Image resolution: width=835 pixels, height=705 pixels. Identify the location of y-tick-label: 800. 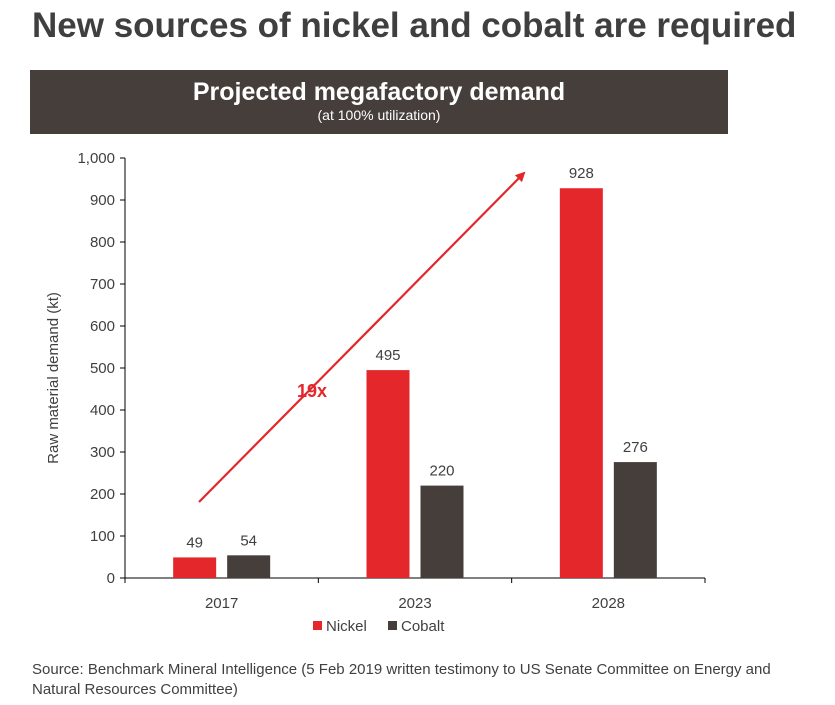
(102, 242).